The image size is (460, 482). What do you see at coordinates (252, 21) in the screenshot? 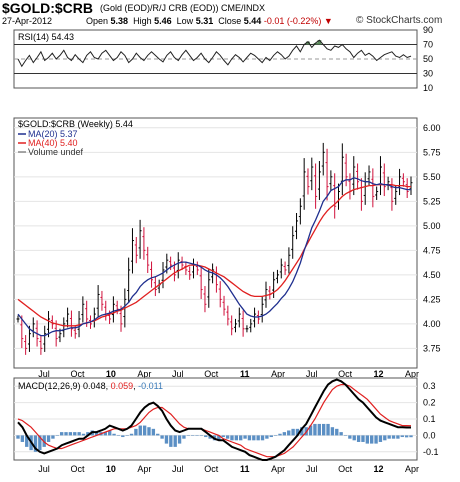
I see `close-value: 5.44` at bounding box center [252, 21].